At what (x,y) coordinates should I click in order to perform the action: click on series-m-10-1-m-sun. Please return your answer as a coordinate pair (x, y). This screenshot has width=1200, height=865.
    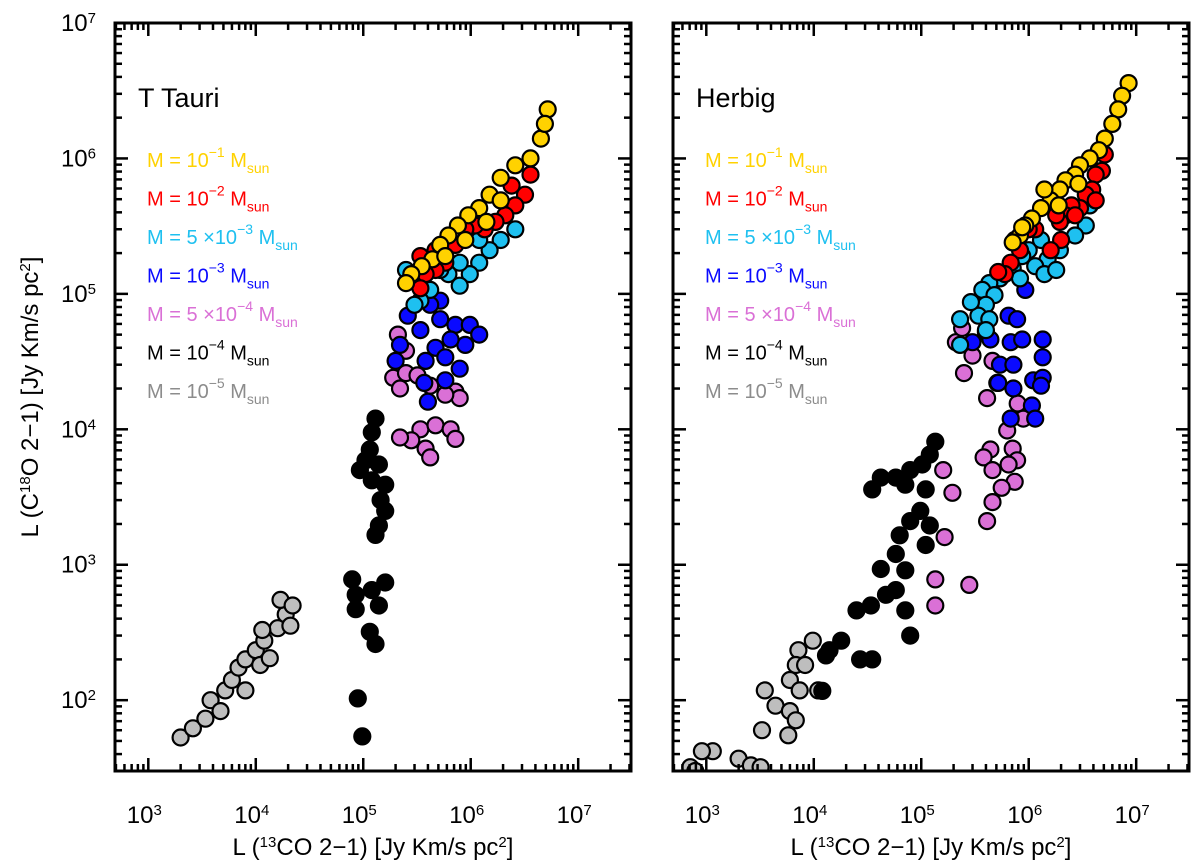
    Looking at the image, I should click on (476, 196).